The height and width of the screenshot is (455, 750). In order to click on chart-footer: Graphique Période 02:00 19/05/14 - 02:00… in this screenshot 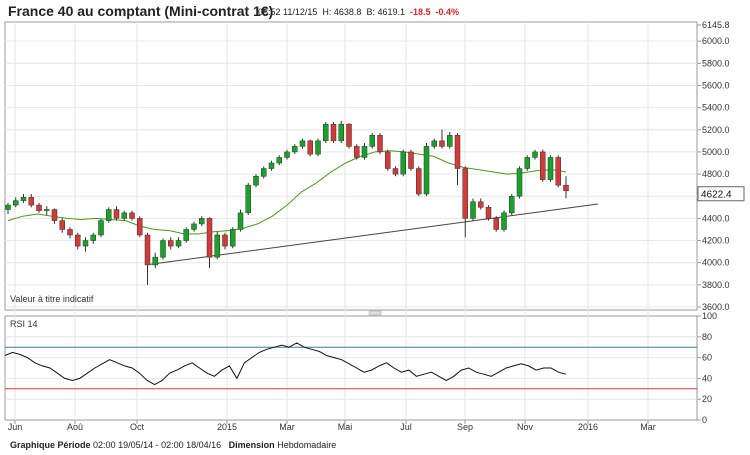, I will do `click(173, 445)`.